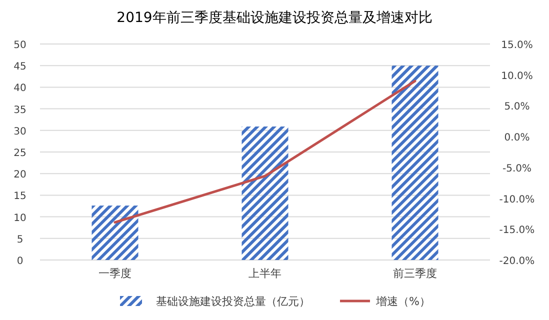 The width and height of the screenshot is (549, 320). What do you see at coordinates (20, 240) in the screenshot?
I see `y-tick-label: 5` at bounding box center [20, 240].